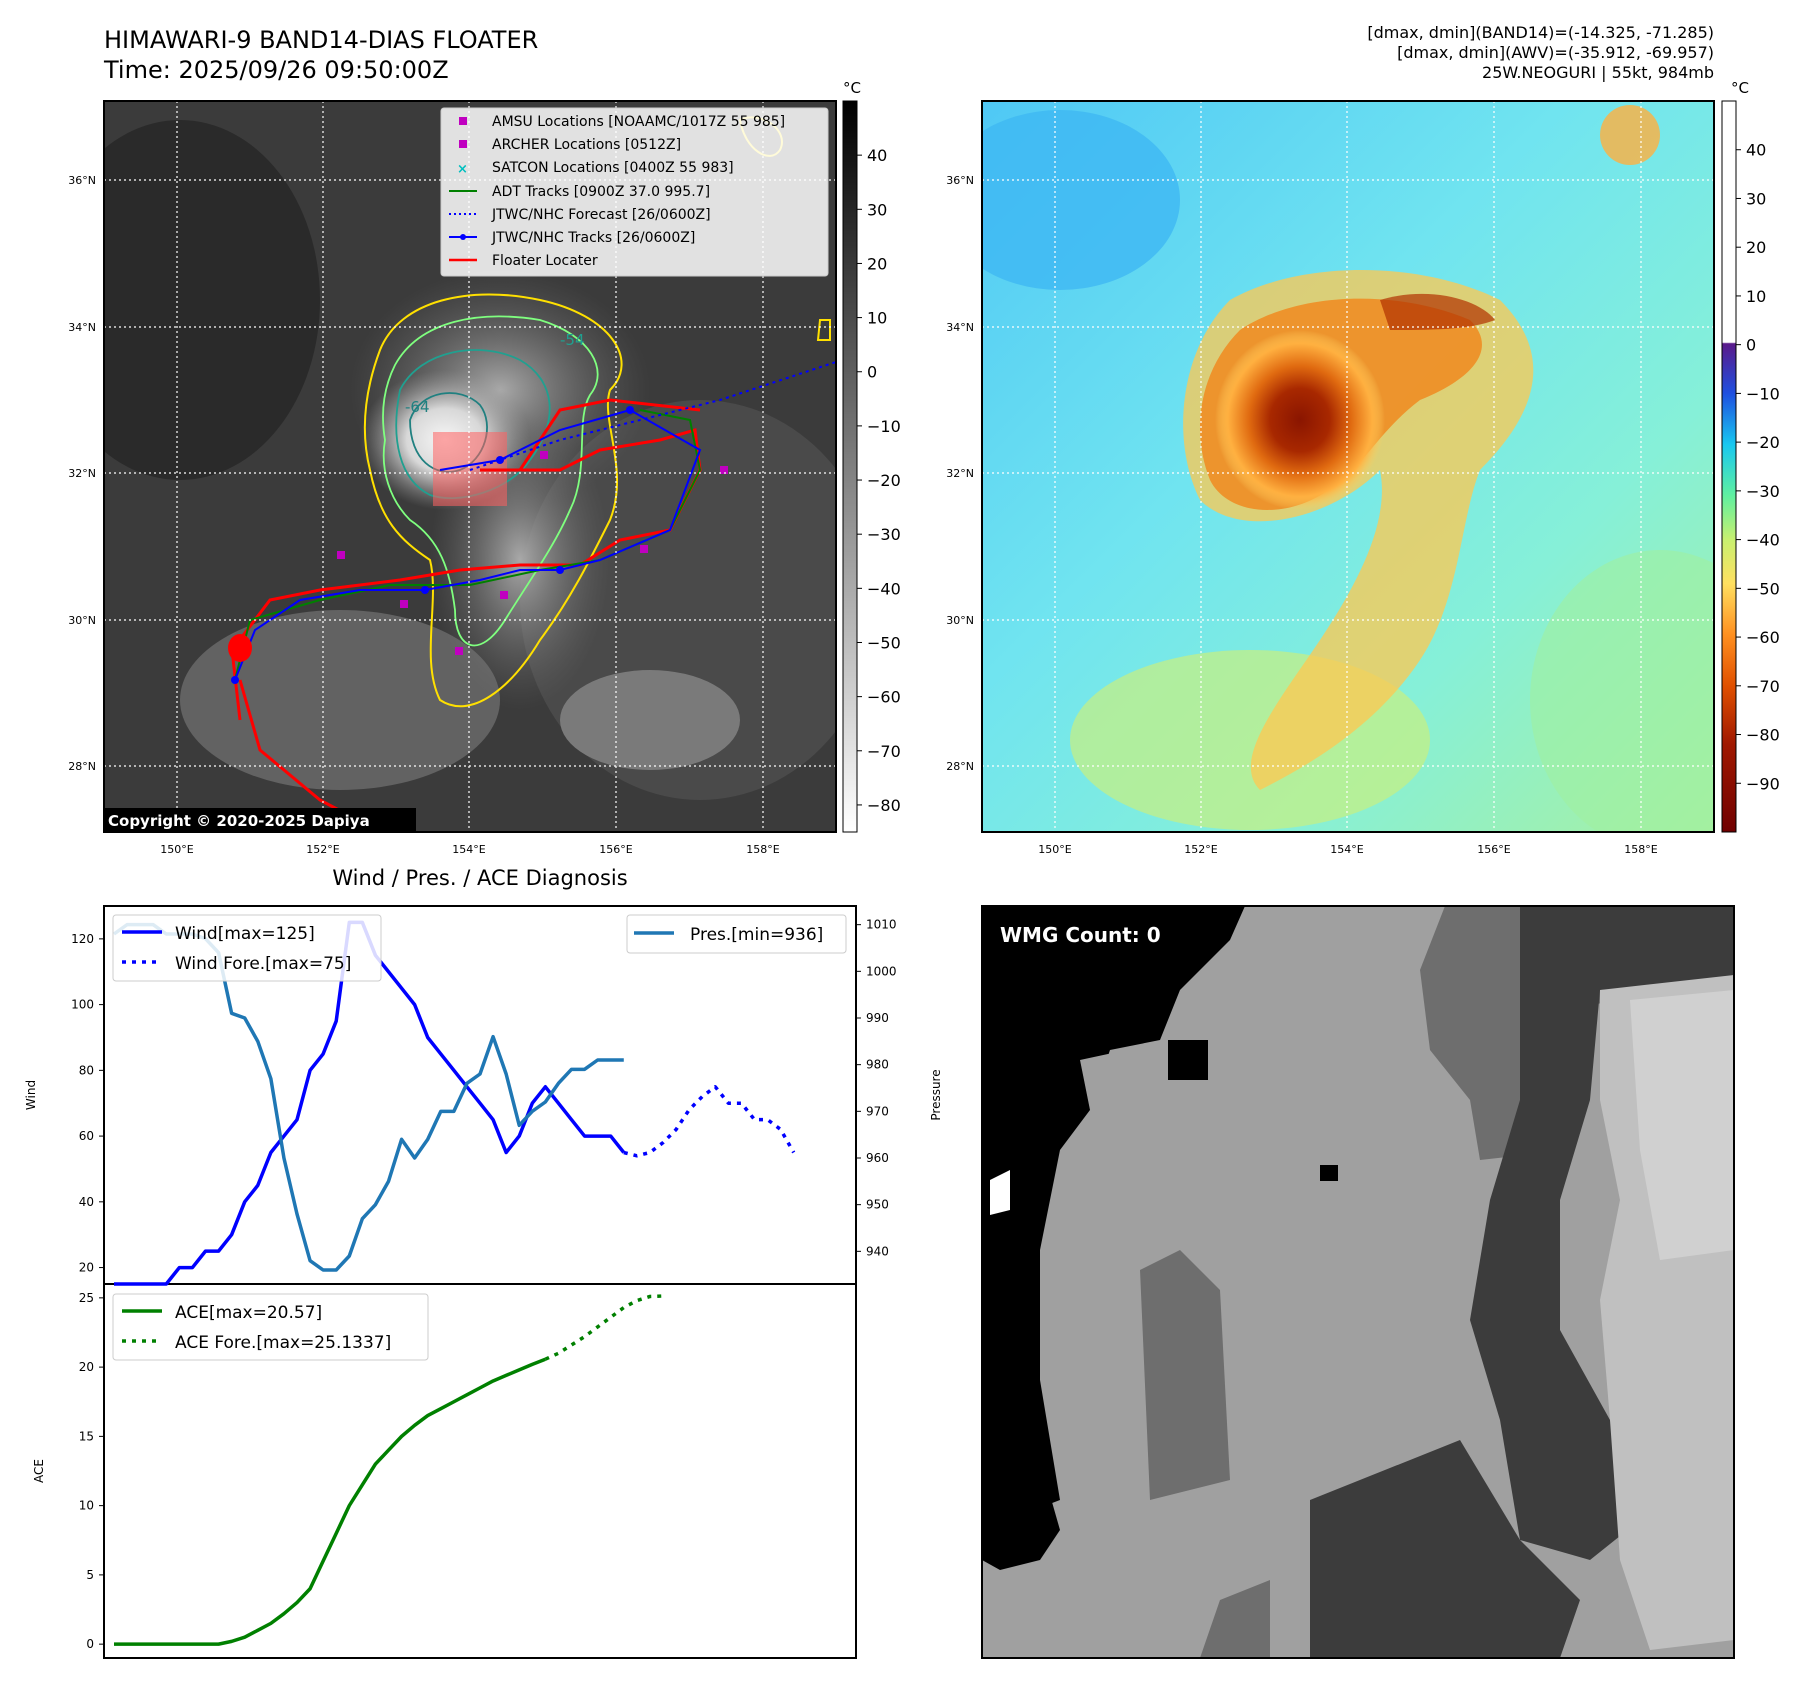  What do you see at coordinates (884, 697) in the screenshot?
I see `colorbar-tick-label: −60` at bounding box center [884, 697].